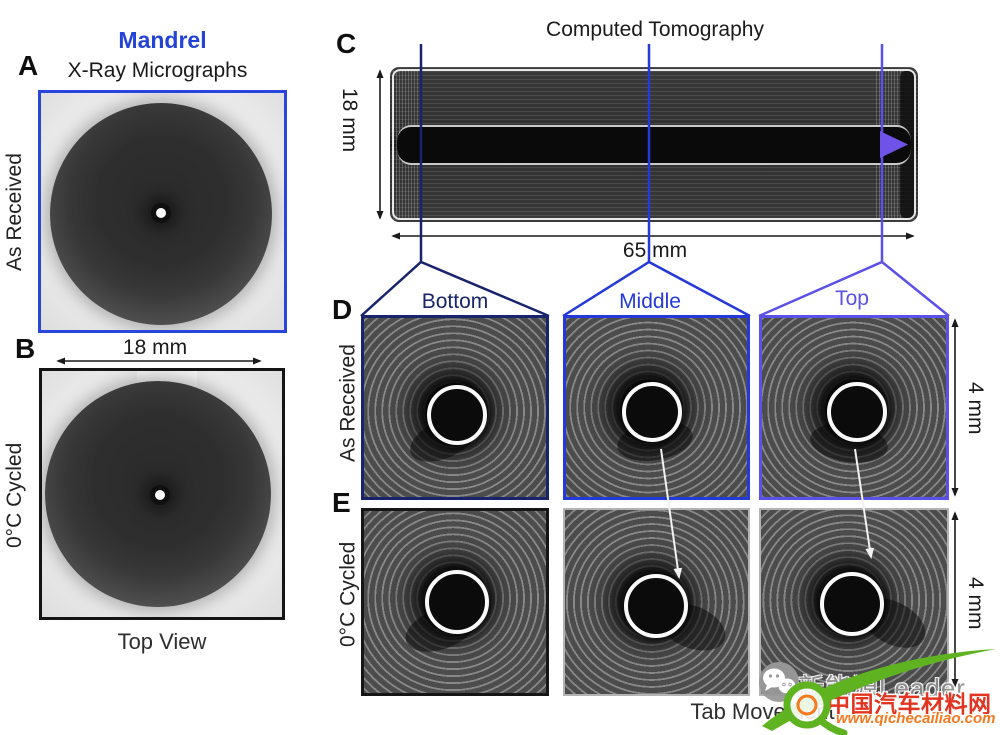 The height and width of the screenshot is (735, 1000). Describe the element at coordinates (916, 718) in the screenshot. I see `watermark-site-url: www.qichecailiao.com` at that location.